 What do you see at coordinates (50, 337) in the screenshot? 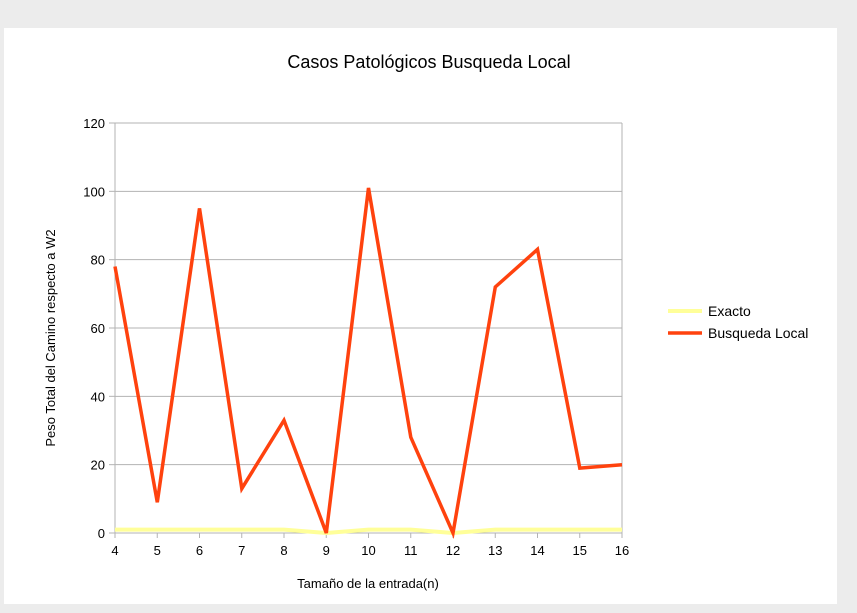
I see `y-axis-label: Peso Total del Camino respecto a W2` at bounding box center [50, 337].